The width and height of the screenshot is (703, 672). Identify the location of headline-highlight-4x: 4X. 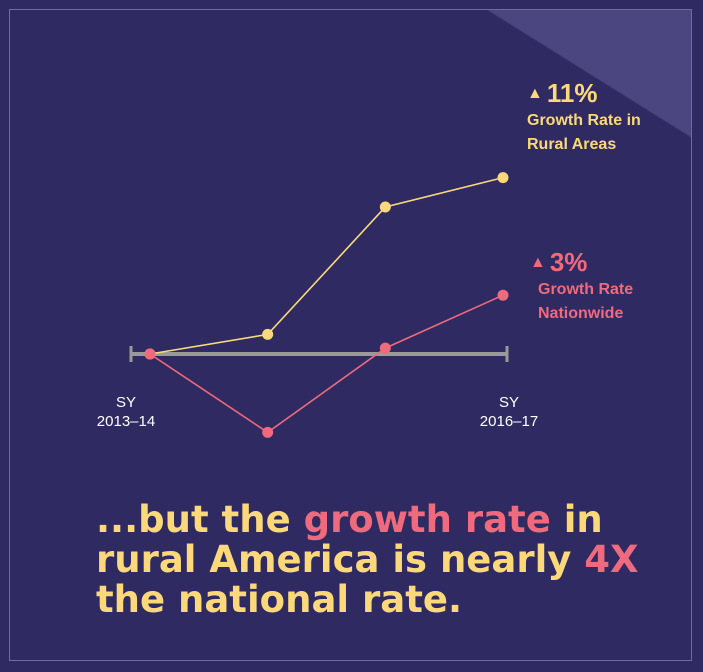
(611, 559).